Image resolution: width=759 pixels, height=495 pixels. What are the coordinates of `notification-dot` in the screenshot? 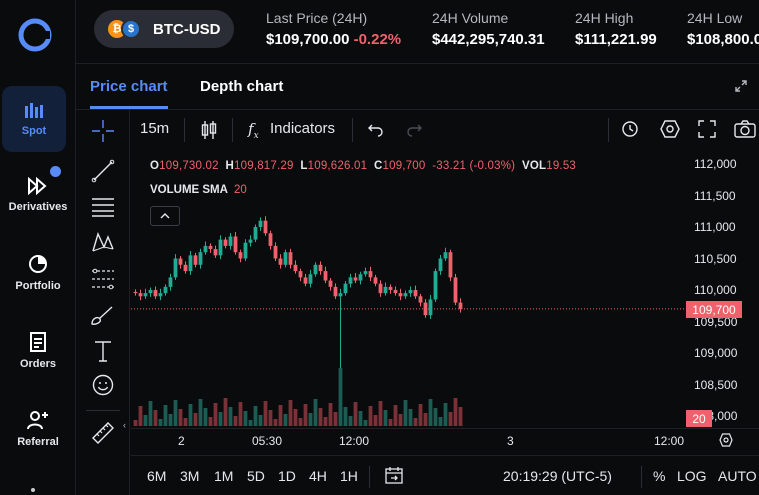 It's located at (55, 171).